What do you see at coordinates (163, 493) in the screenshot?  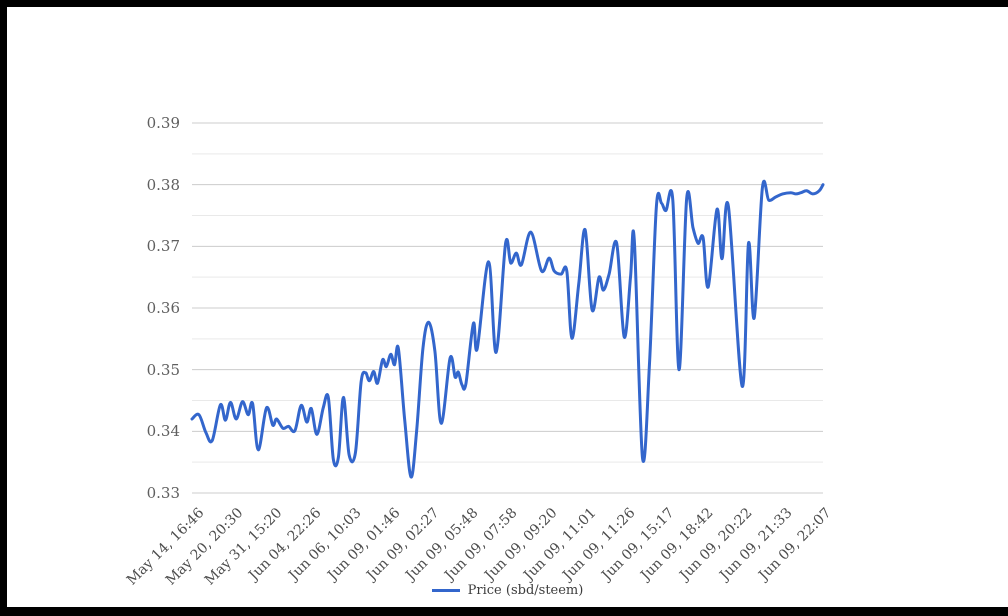 I see `y-tick-label: 0.33` at bounding box center [163, 493].